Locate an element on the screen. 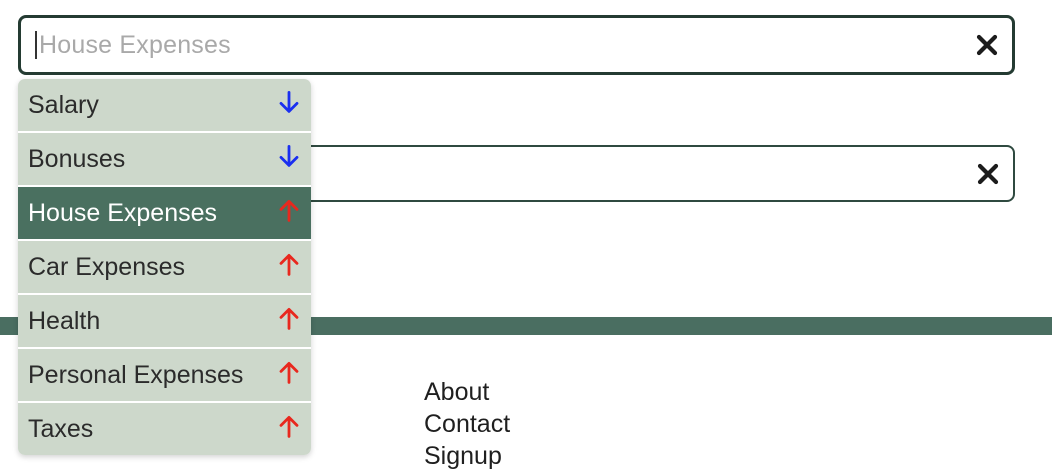 The width and height of the screenshot is (1052, 476). dropdown-option: Health is located at coordinates (164, 321).